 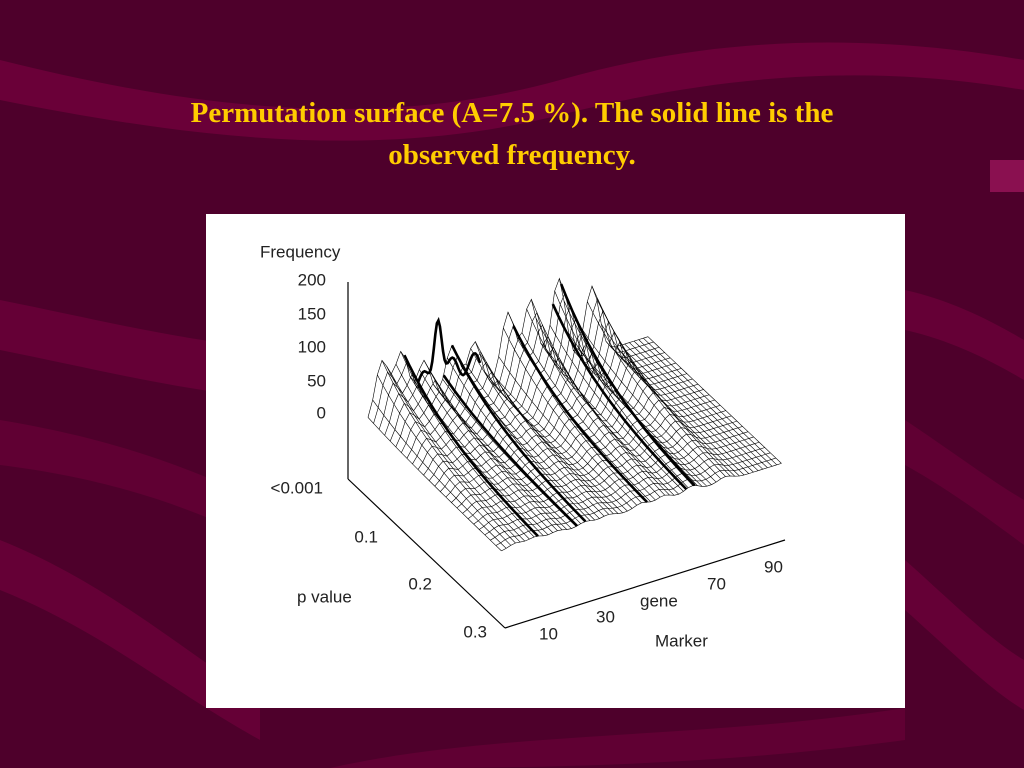 I want to click on z-tick-label: 200, so click(x=312, y=279).